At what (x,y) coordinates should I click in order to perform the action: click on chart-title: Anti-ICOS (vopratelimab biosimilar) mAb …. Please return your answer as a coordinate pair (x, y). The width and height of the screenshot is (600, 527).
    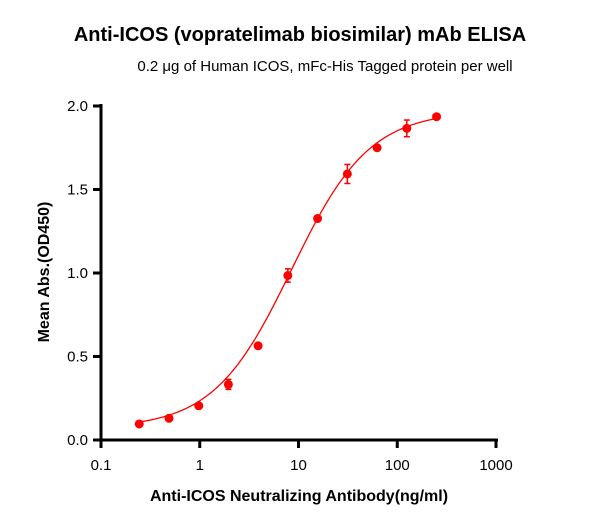
    Looking at the image, I should click on (300, 35).